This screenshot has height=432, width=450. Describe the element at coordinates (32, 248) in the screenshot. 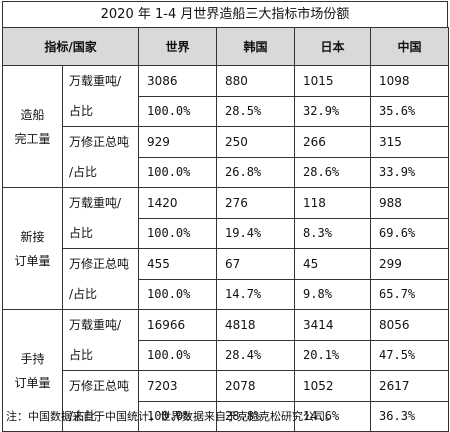

I see `category-cell: 新接 订单量` at that location.